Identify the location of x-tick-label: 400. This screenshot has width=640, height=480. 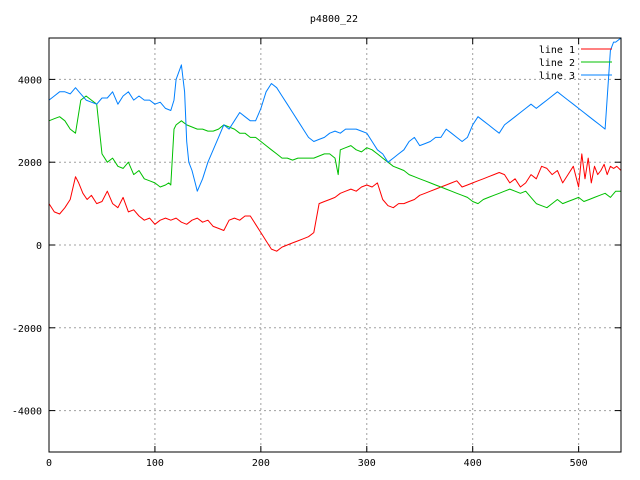
(473, 463).